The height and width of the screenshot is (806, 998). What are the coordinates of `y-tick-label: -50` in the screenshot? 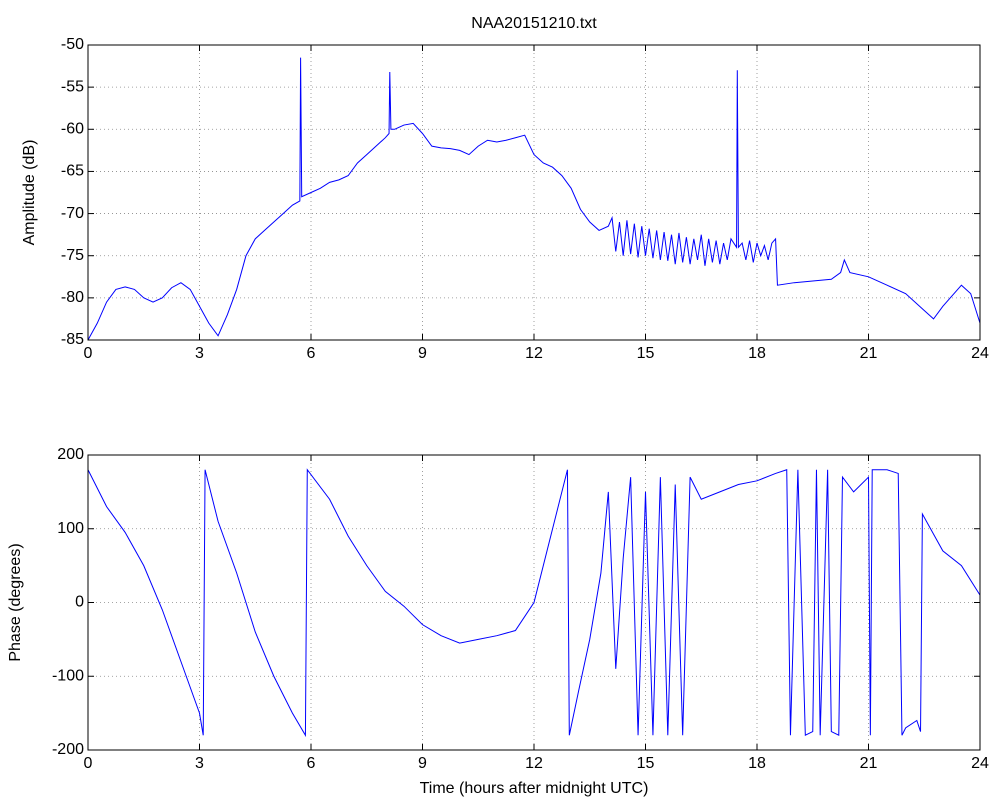 It's located at (72, 44).